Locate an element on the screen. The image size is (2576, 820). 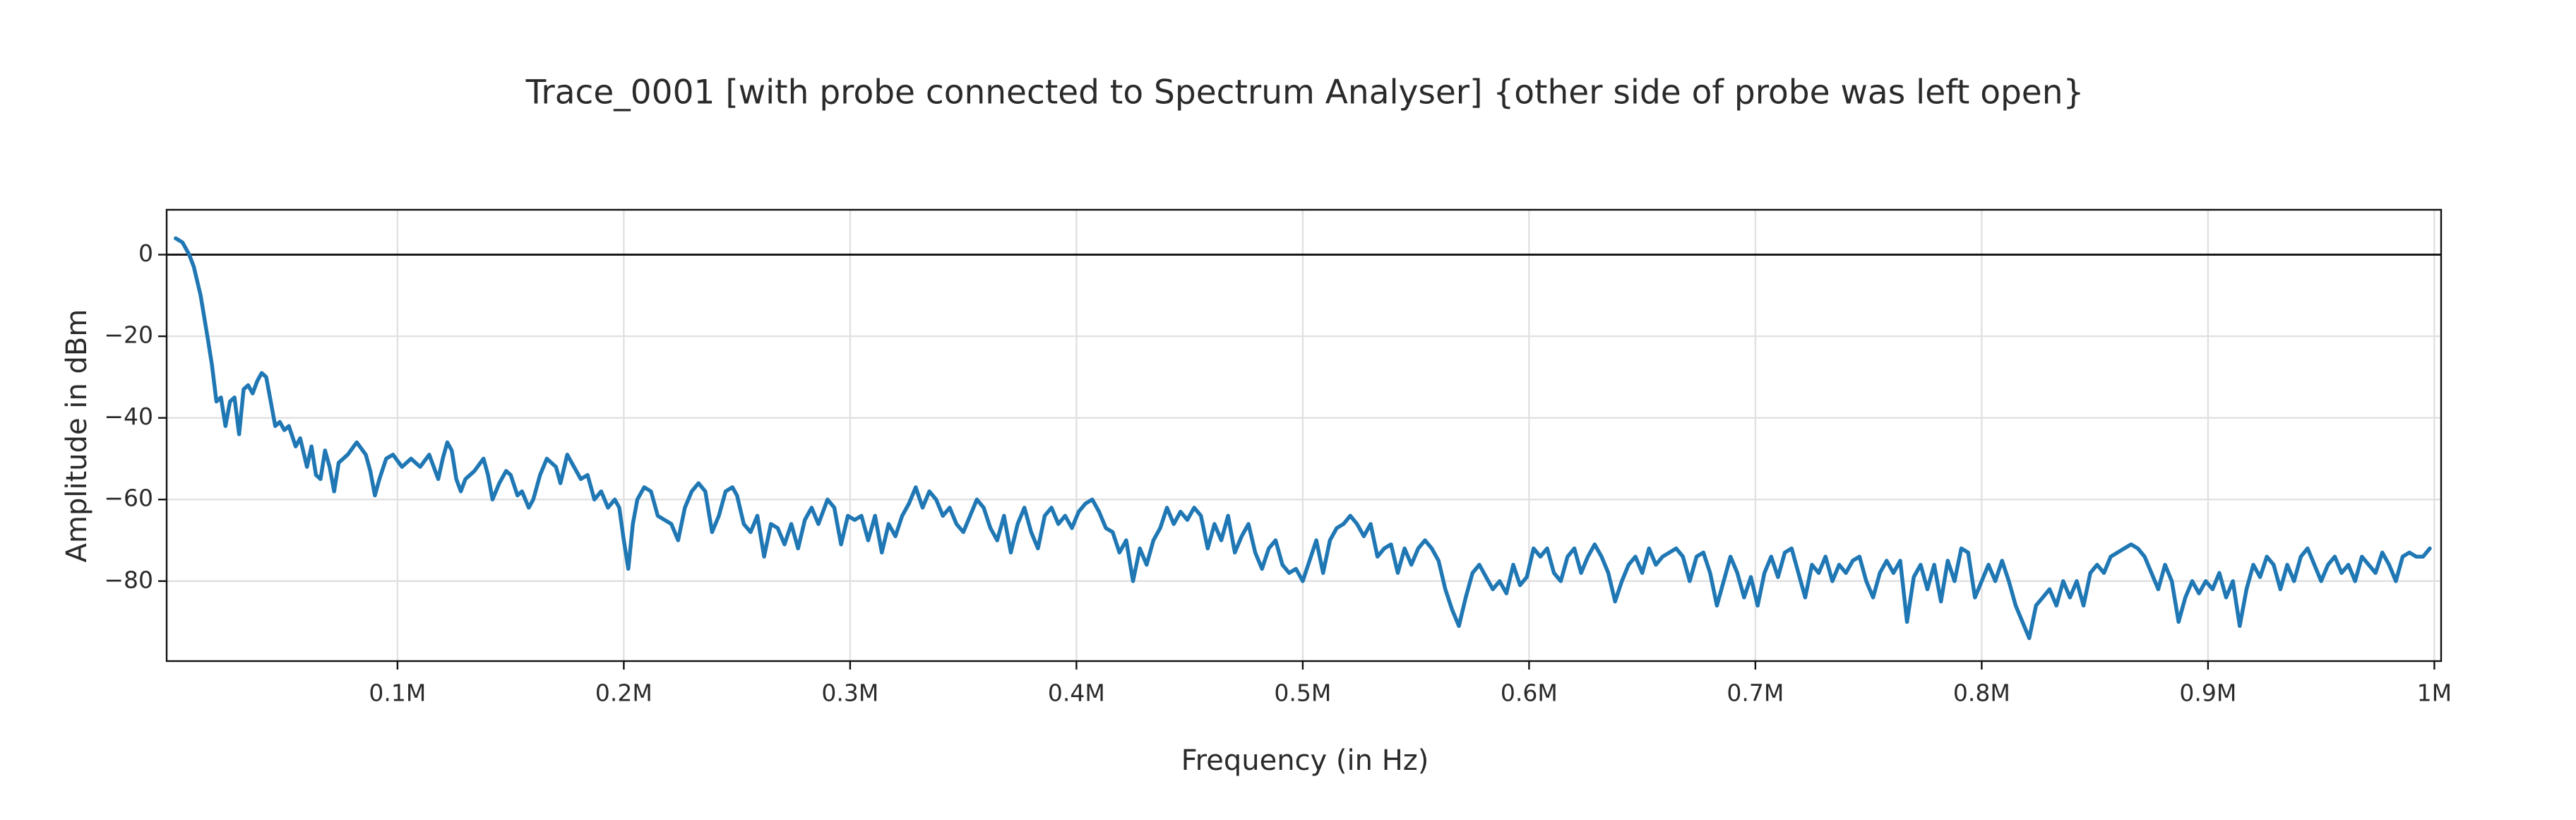
x-tick-label: 0.9M is located at coordinates (2207, 693).